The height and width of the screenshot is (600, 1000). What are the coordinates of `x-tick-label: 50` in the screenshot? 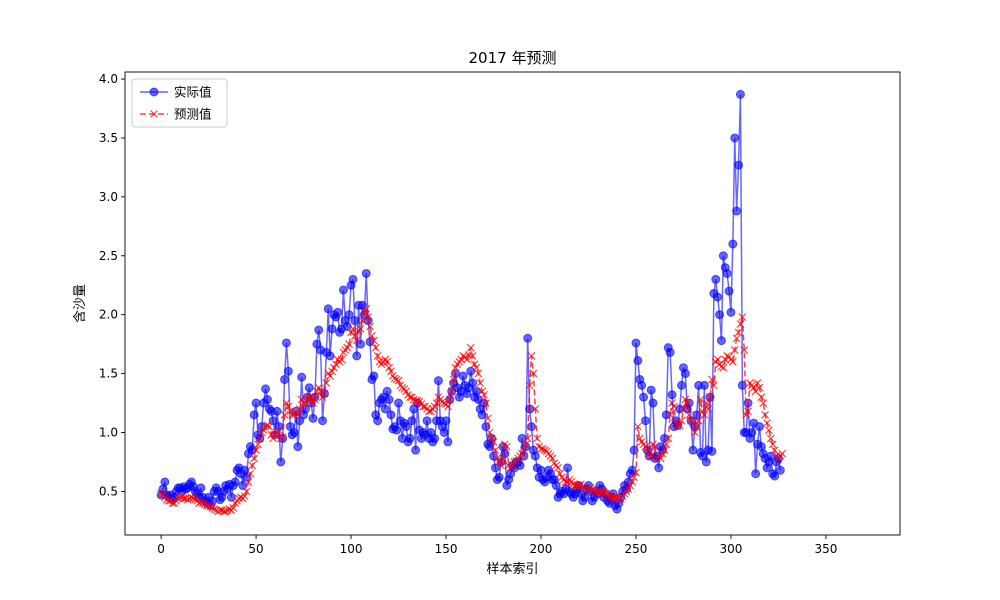 It's located at (255, 549).